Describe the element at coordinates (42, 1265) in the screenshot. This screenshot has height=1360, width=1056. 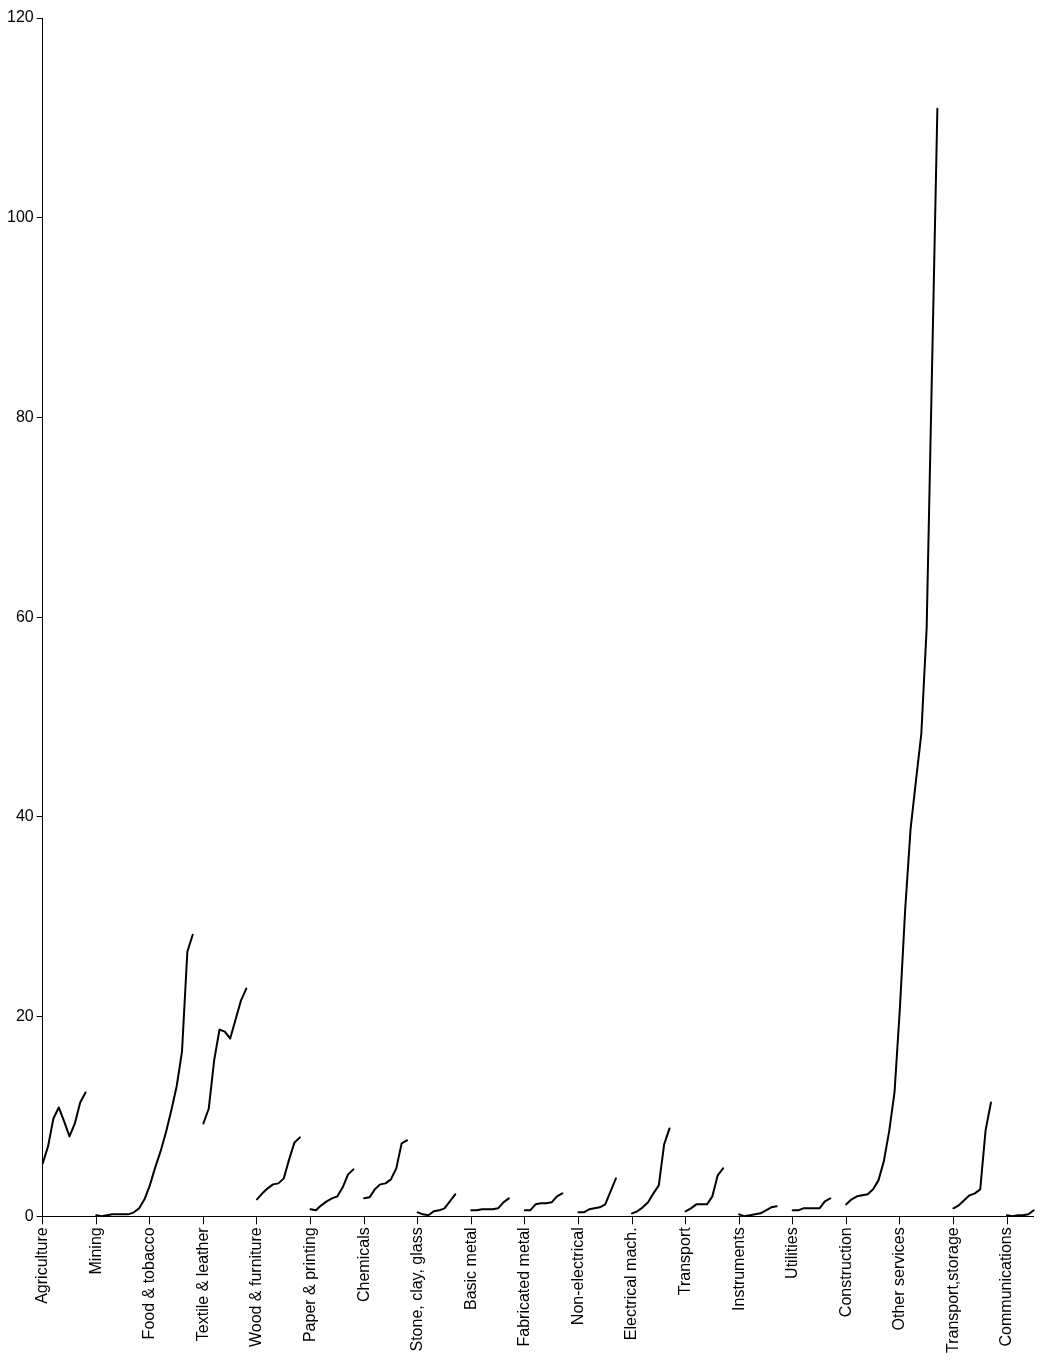
I see `x-tick-label: Agriculture` at that location.